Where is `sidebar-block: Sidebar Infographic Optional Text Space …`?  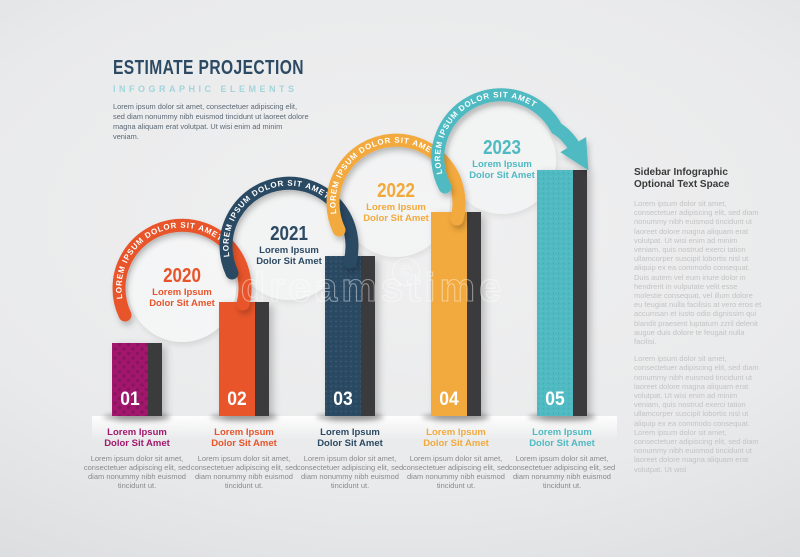 sidebar-block: Sidebar Infographic Optional Text Space … is located at coordinates (698, 320).